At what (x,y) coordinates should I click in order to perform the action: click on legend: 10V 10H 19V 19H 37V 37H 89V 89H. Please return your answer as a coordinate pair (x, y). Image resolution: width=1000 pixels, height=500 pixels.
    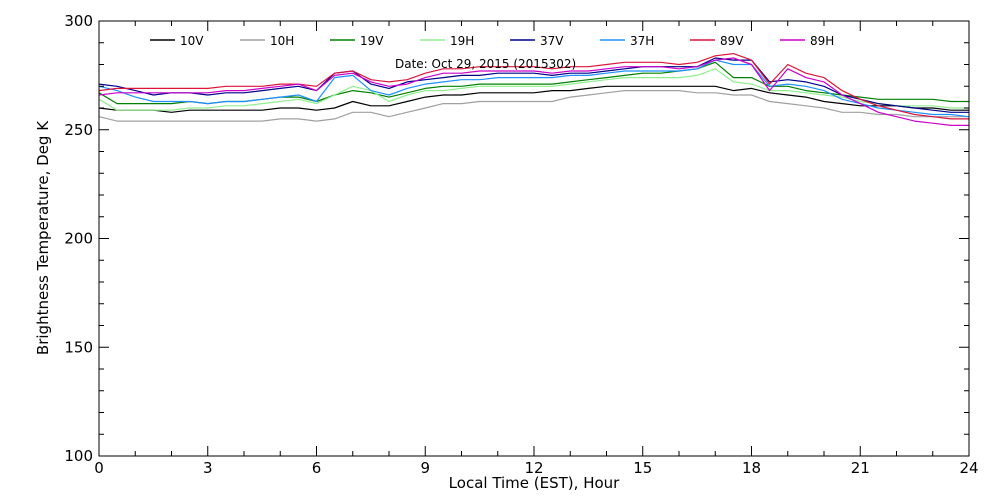
    Looking at the image, I should click on (492, 41).